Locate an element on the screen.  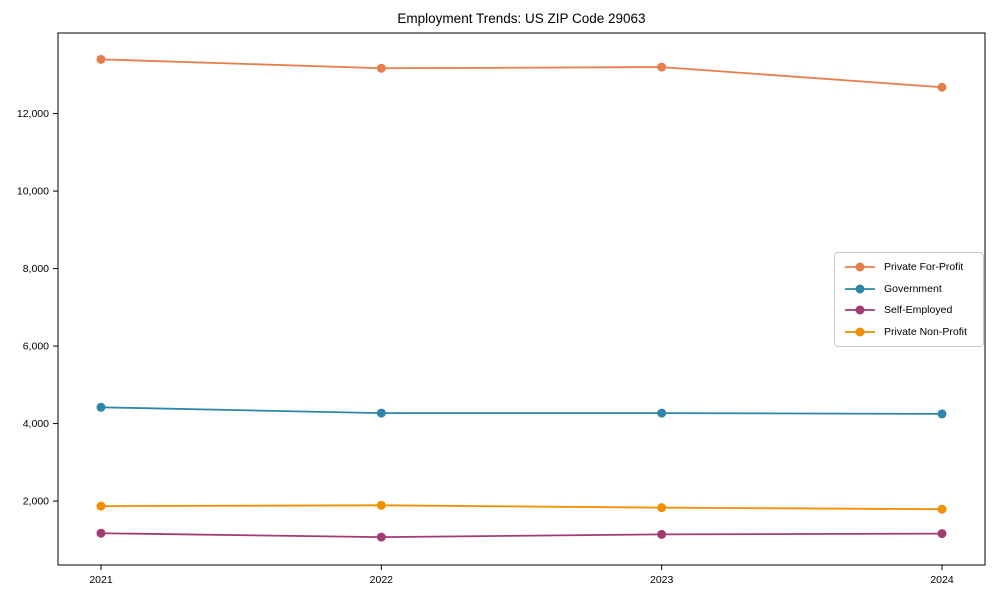
legend-label: Government is located at coordinates (913, 288).